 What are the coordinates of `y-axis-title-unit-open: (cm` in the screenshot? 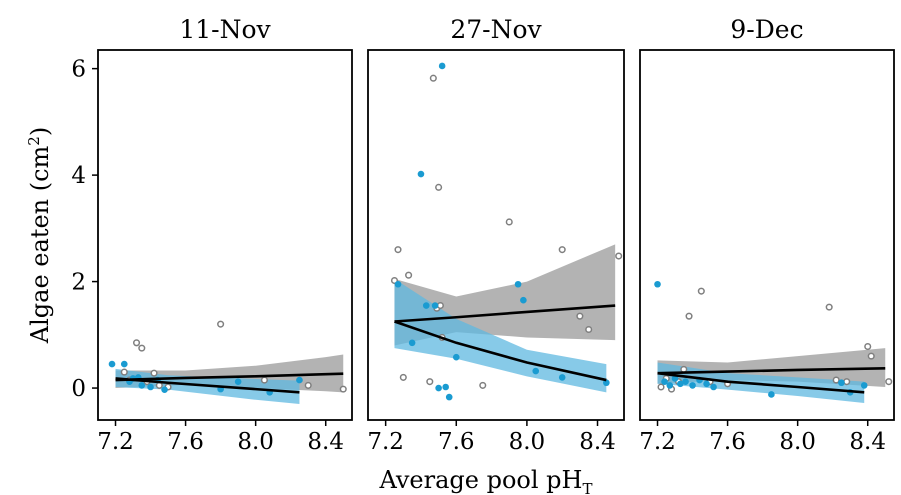 It's located at (40, 168).